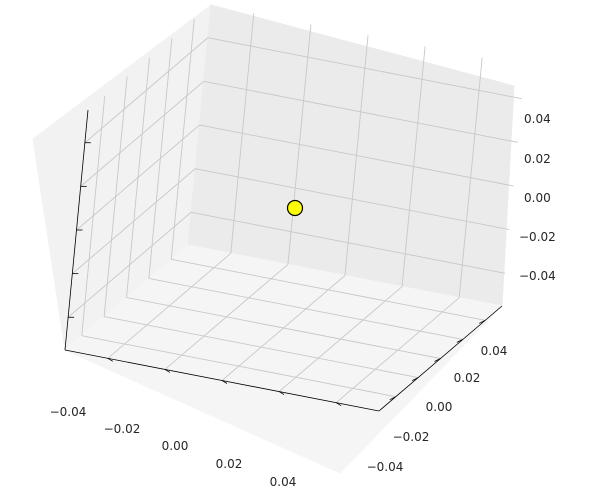  Describe the element at coordinates (385, 467) in the screenshot. I see `y-tick-label: −0.04` at that location.